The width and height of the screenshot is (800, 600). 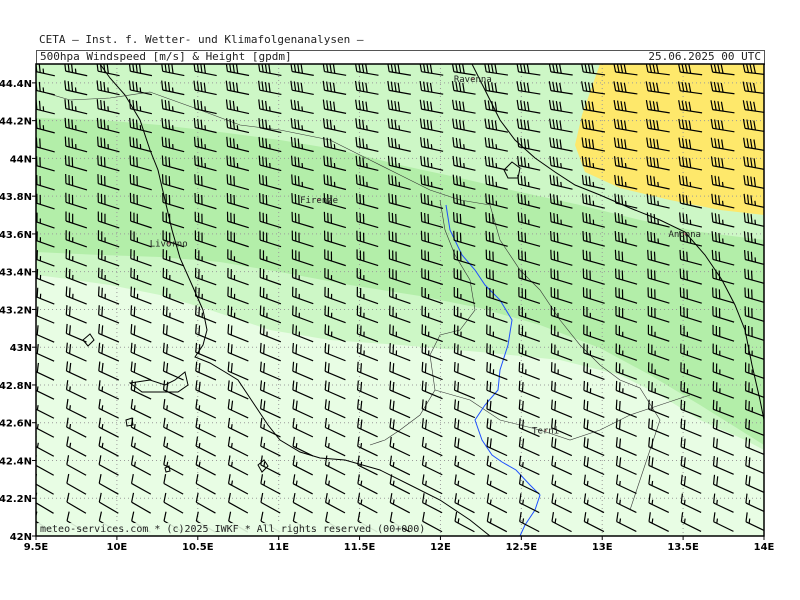 I want to click on y-tick-label: 43.8N, so click(x=16, y=197).